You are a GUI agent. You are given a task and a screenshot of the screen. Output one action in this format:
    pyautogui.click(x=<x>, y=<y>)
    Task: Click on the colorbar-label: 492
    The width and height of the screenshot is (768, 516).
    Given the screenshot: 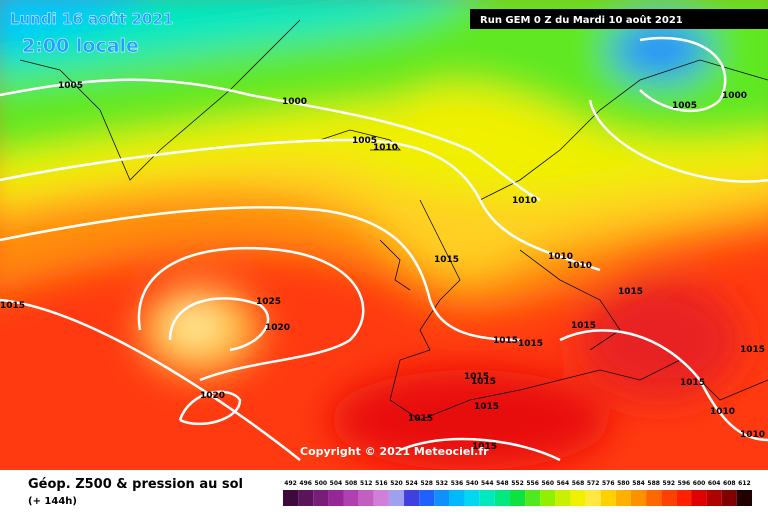 What is the action you would take?
    pyautogui.click(x=290, y=483)
    